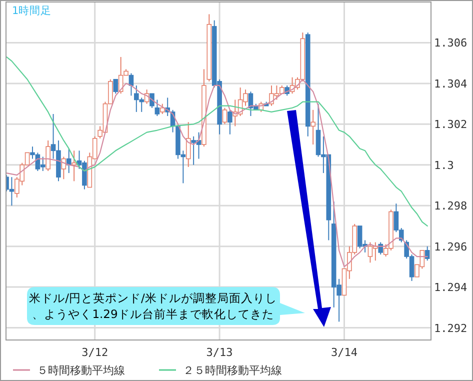  What do you see at coordinates (451, 206) in the screenshot?
I see `y-tick-label: 1.298` at bounding box center [451, 206].